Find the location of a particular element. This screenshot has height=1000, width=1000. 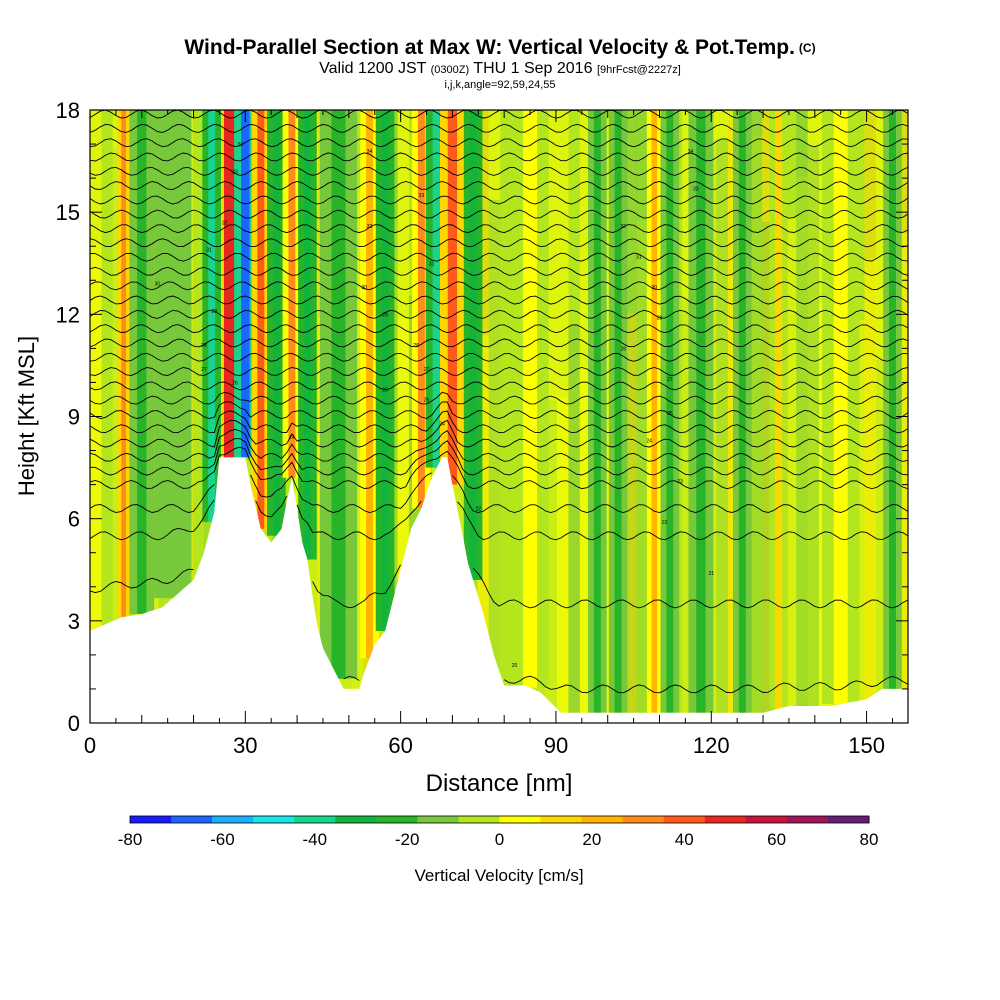

x-tick-label: 150 is located at coordinates (866, 745).